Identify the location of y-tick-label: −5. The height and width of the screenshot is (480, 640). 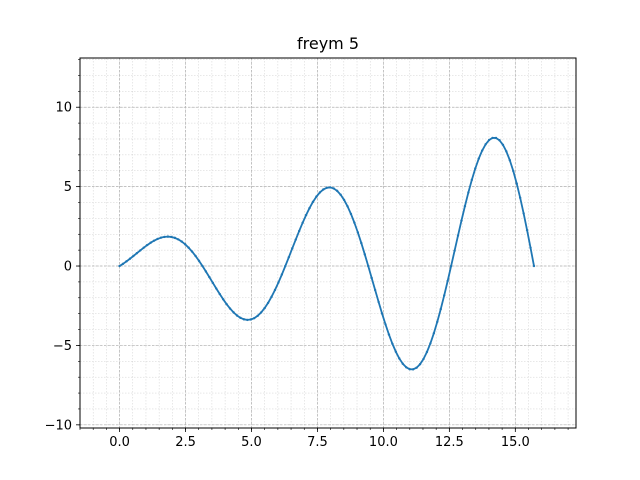
(62, 346).